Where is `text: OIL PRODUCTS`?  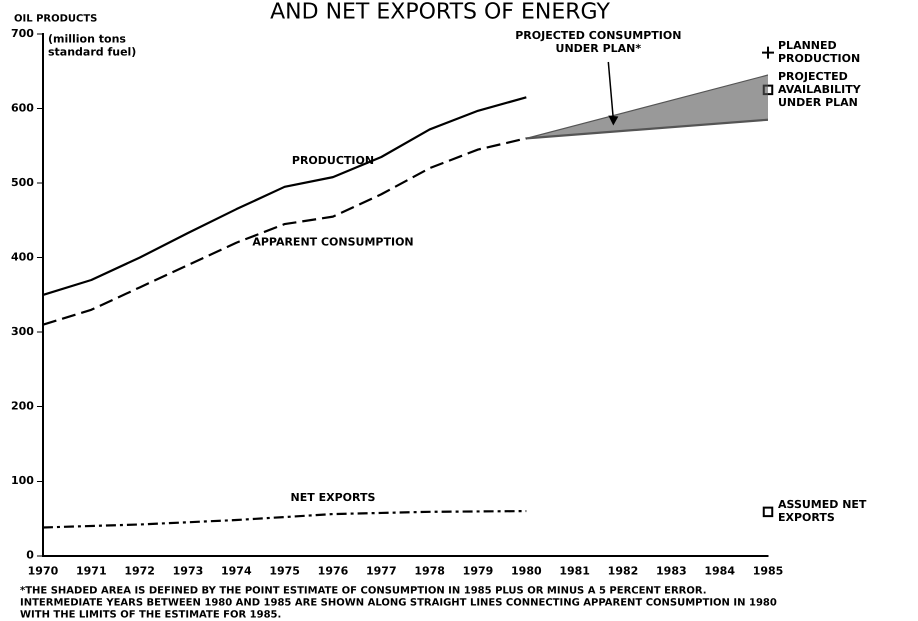
text: OIL PRODUCTS is located at coordinates (56, 19).